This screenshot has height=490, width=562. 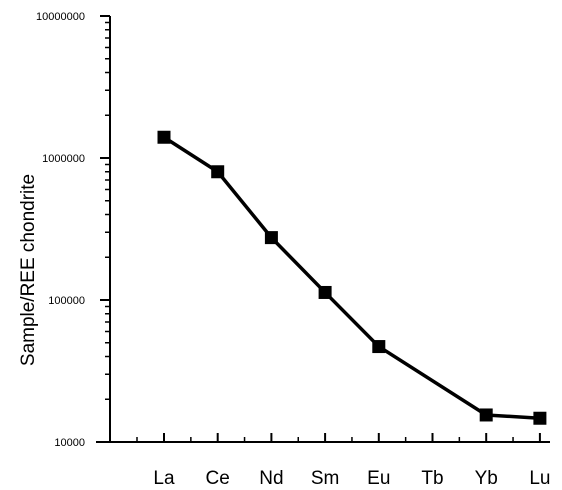 I want to click on x-tick-label: Lu, so click(x=539, y=478).